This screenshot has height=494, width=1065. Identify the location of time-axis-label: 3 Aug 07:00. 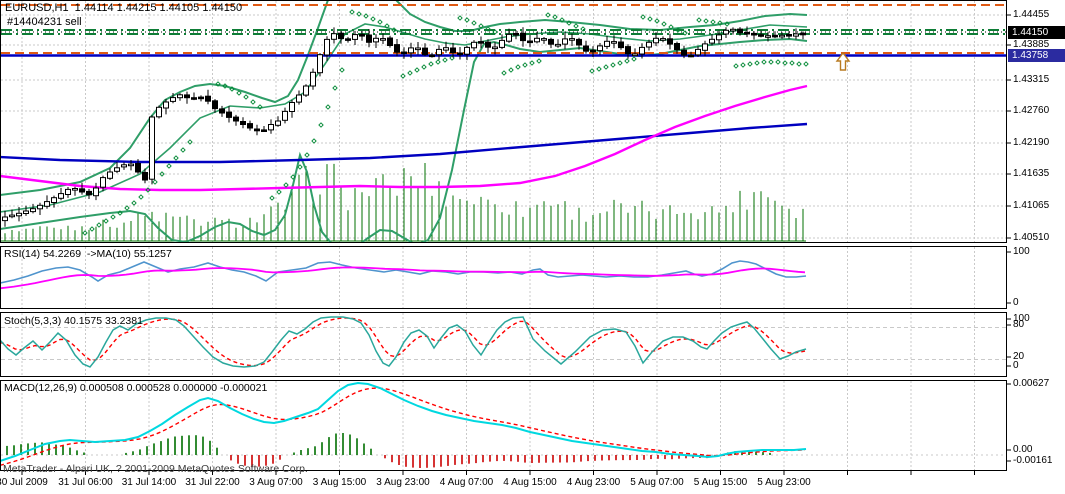
(276, 482).